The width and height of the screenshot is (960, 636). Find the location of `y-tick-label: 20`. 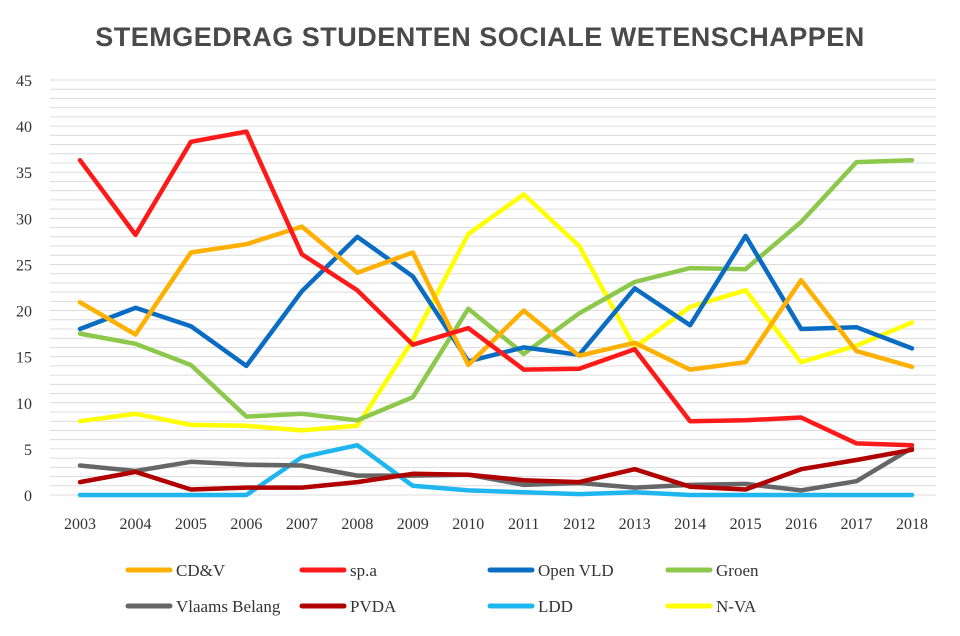

y-tick-label: 20 is located at coordinates (24, 312).